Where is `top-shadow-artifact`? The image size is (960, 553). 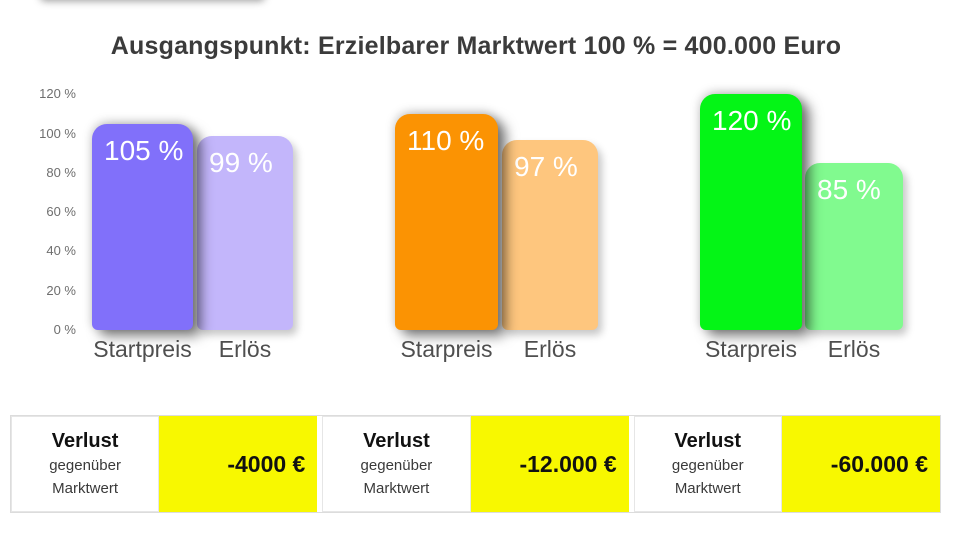 top-shadow-artifact is located at coordinates (152, 0).